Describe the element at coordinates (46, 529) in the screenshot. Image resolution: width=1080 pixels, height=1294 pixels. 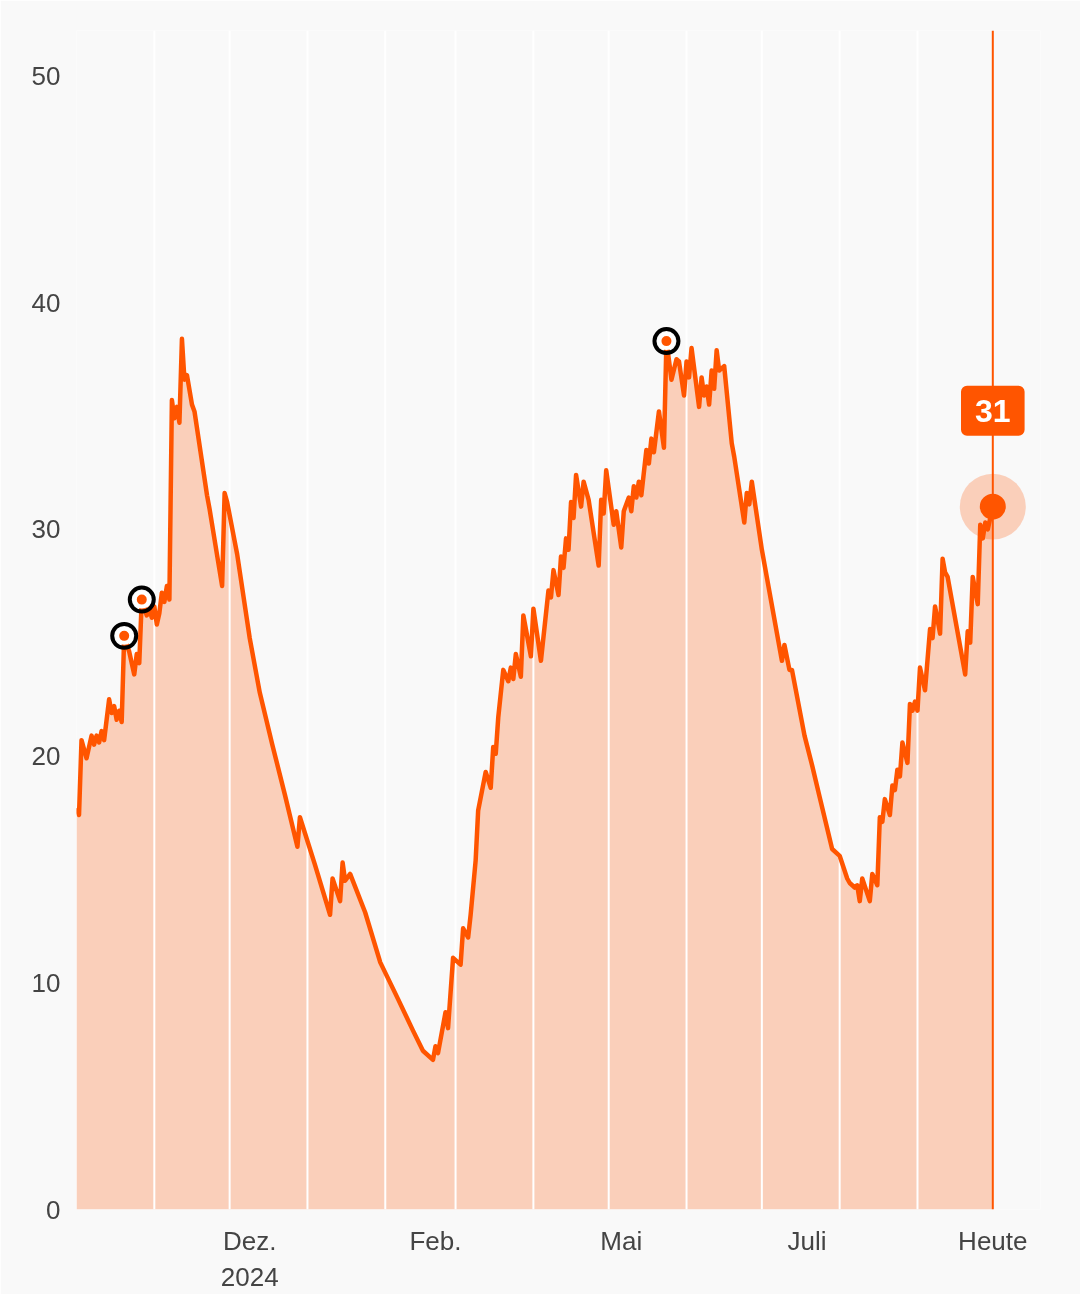
I see `y-tick-label: 30` at that location.